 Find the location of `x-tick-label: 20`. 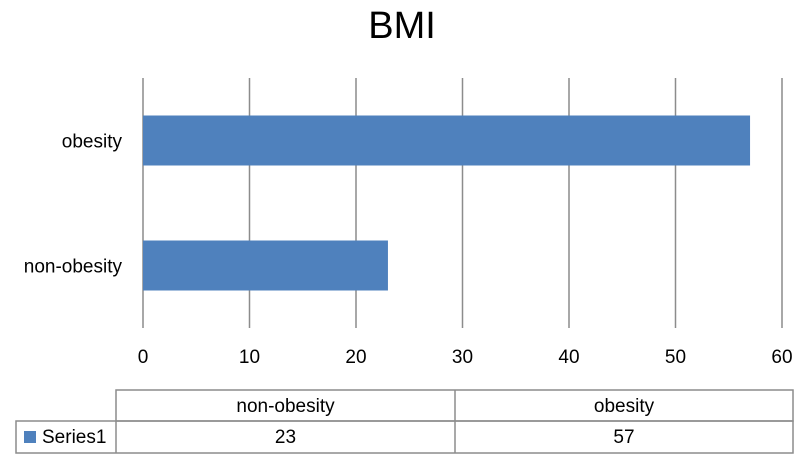

x-tick-label: 20 is located at coordinates (355, 357).